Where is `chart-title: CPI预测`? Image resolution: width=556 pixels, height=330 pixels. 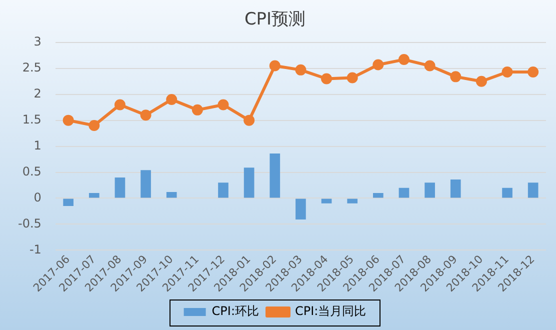
chart-title: CPI预测 is located at coordinates (275, 20).